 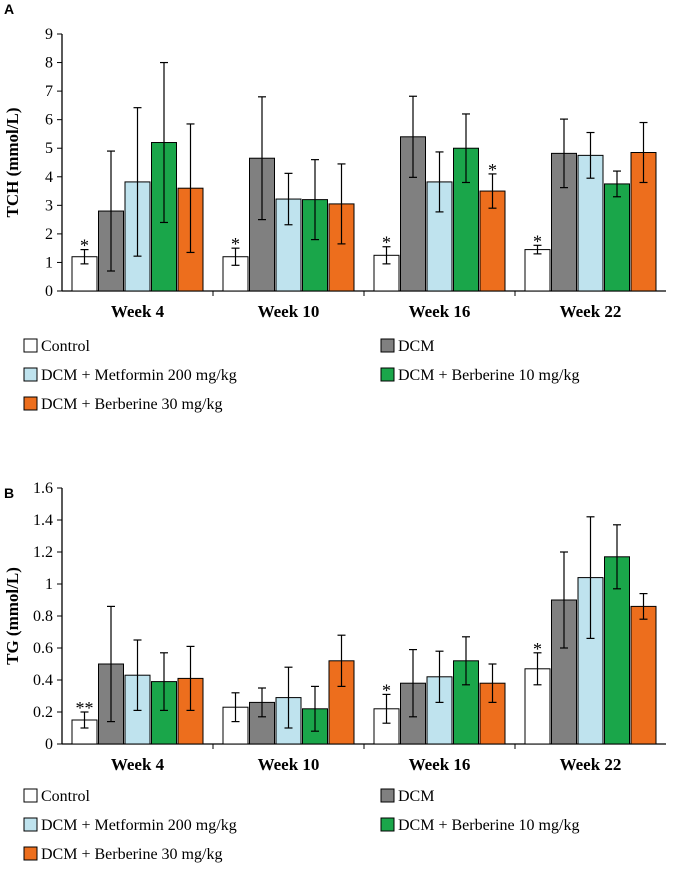 I want to click on y-tick-label: 5, so click(x=49, y=148).